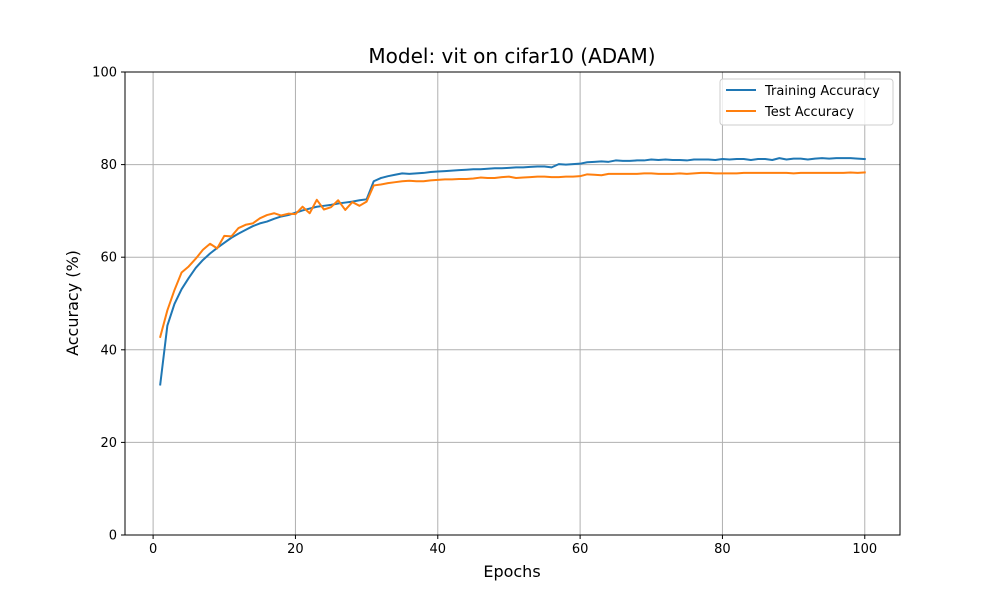  Describe the element at coordinates (822, 91) in the screenshot. I see `legend-label-training: Training Accuracy` at that location.